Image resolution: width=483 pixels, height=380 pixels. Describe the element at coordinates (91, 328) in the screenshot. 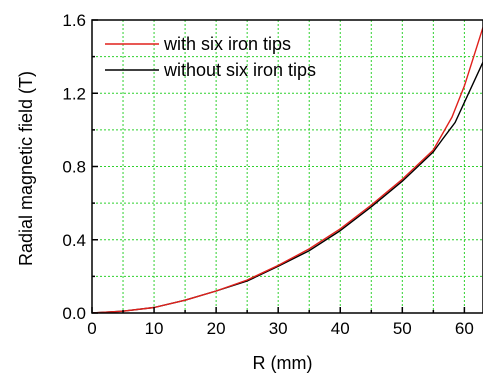

I see `x-tick-label: 0` at that location.